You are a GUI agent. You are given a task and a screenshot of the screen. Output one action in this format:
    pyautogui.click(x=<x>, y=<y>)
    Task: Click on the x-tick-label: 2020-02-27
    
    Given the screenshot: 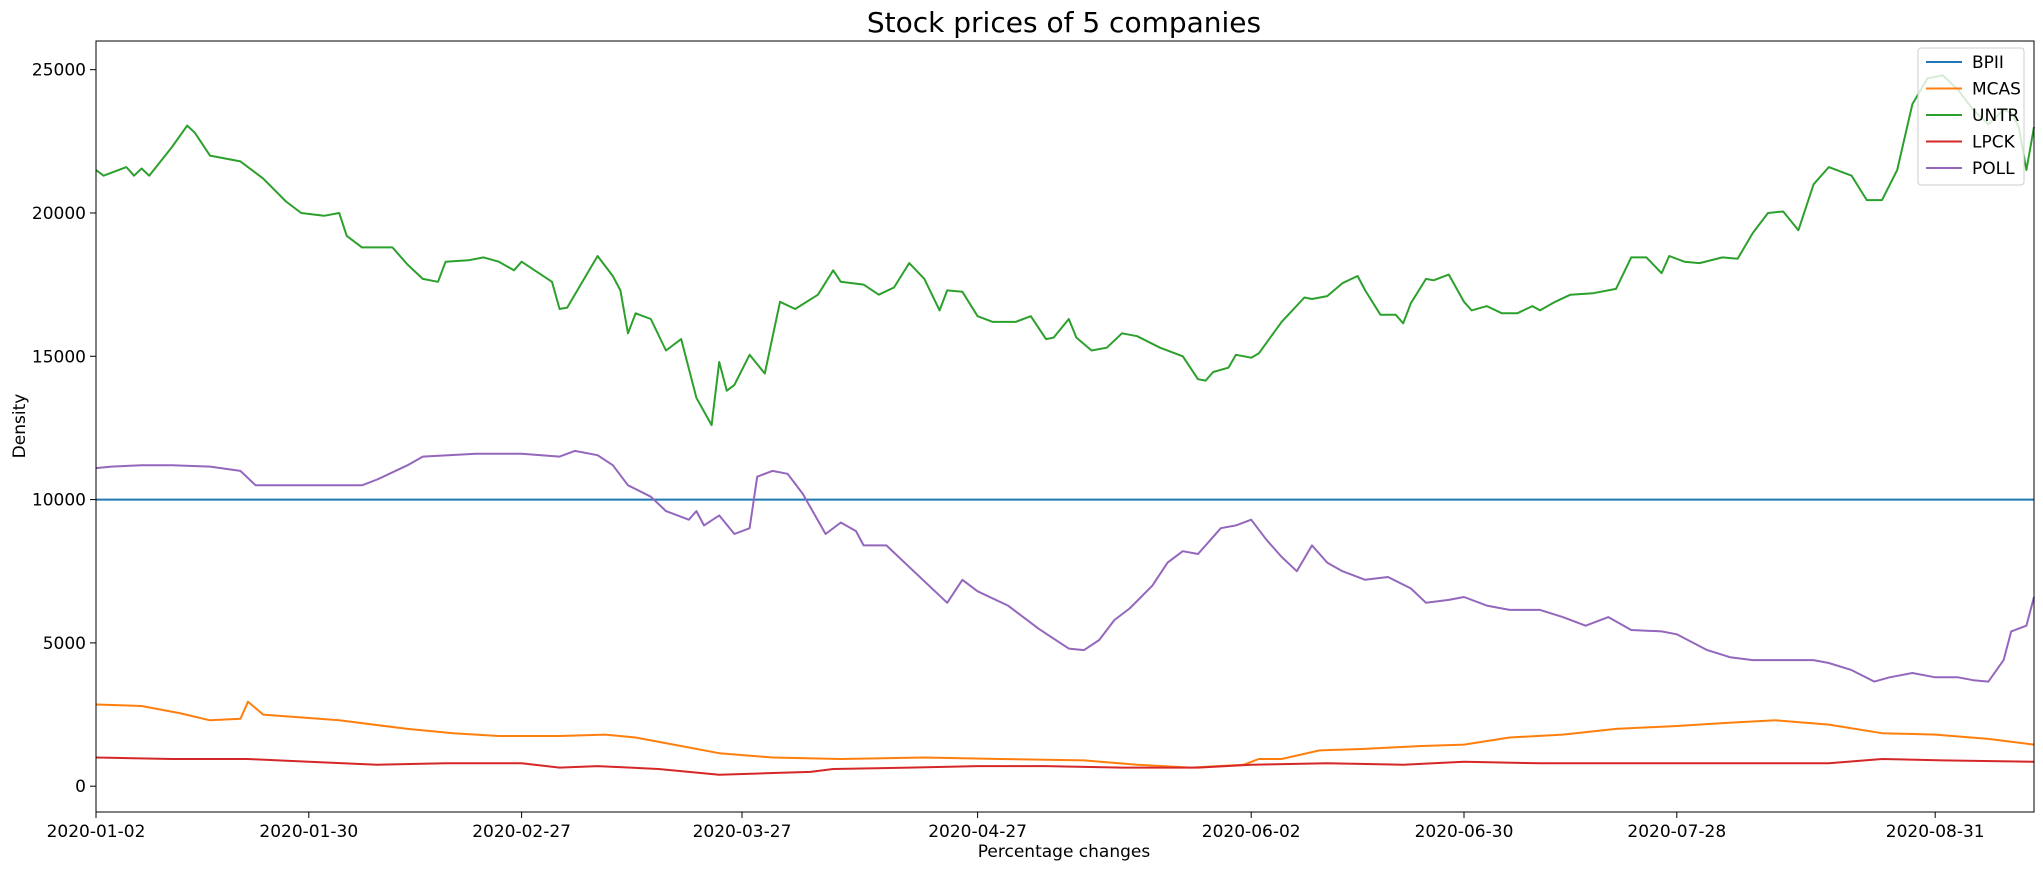 What is the action you would take?
    pyautogui.click(x=521, y=832)
    